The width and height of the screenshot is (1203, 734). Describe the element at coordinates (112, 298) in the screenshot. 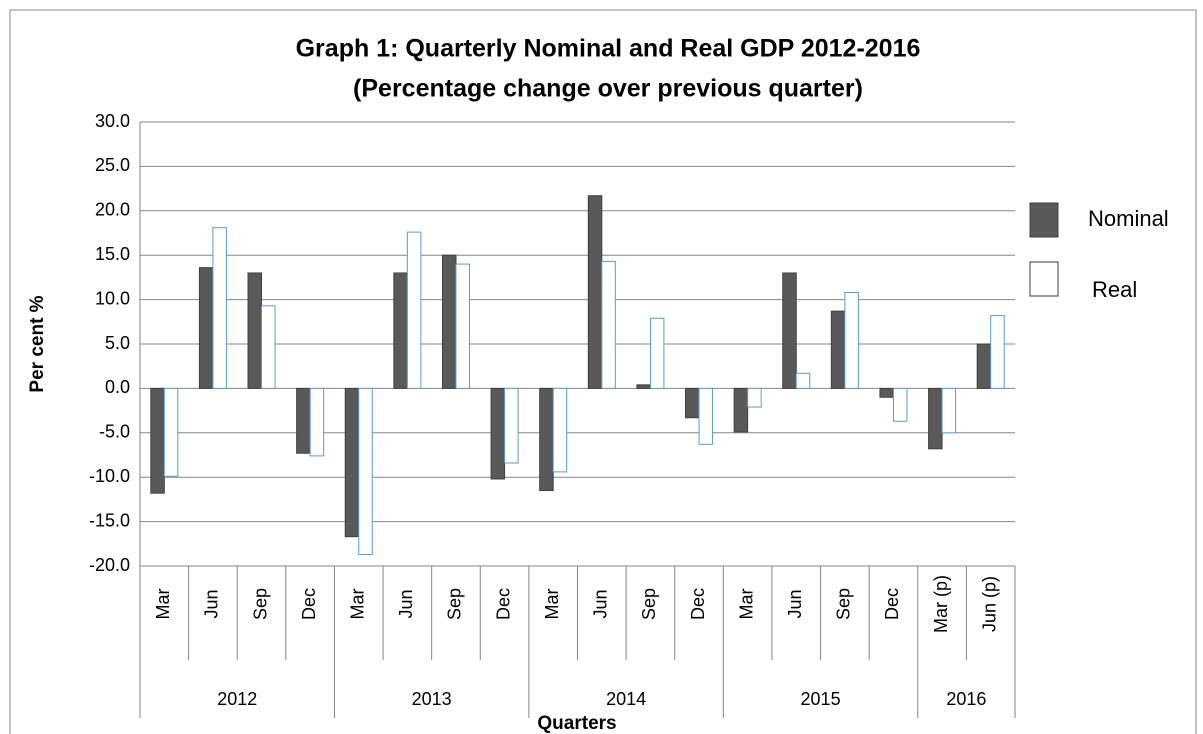

I see `y-tick-label: 10.0` at that location.